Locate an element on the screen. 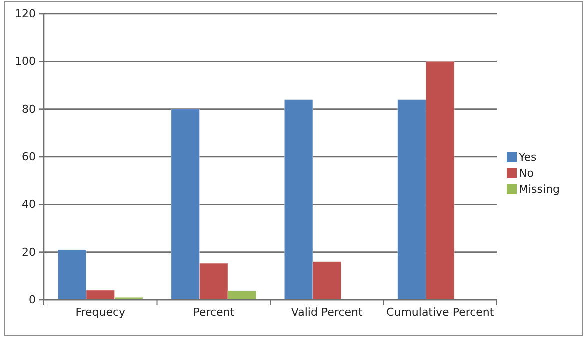 Image resolution: width=588 pixels, height=340 pixels. y-tick-label: 80 is located at coordinates (29, 109).